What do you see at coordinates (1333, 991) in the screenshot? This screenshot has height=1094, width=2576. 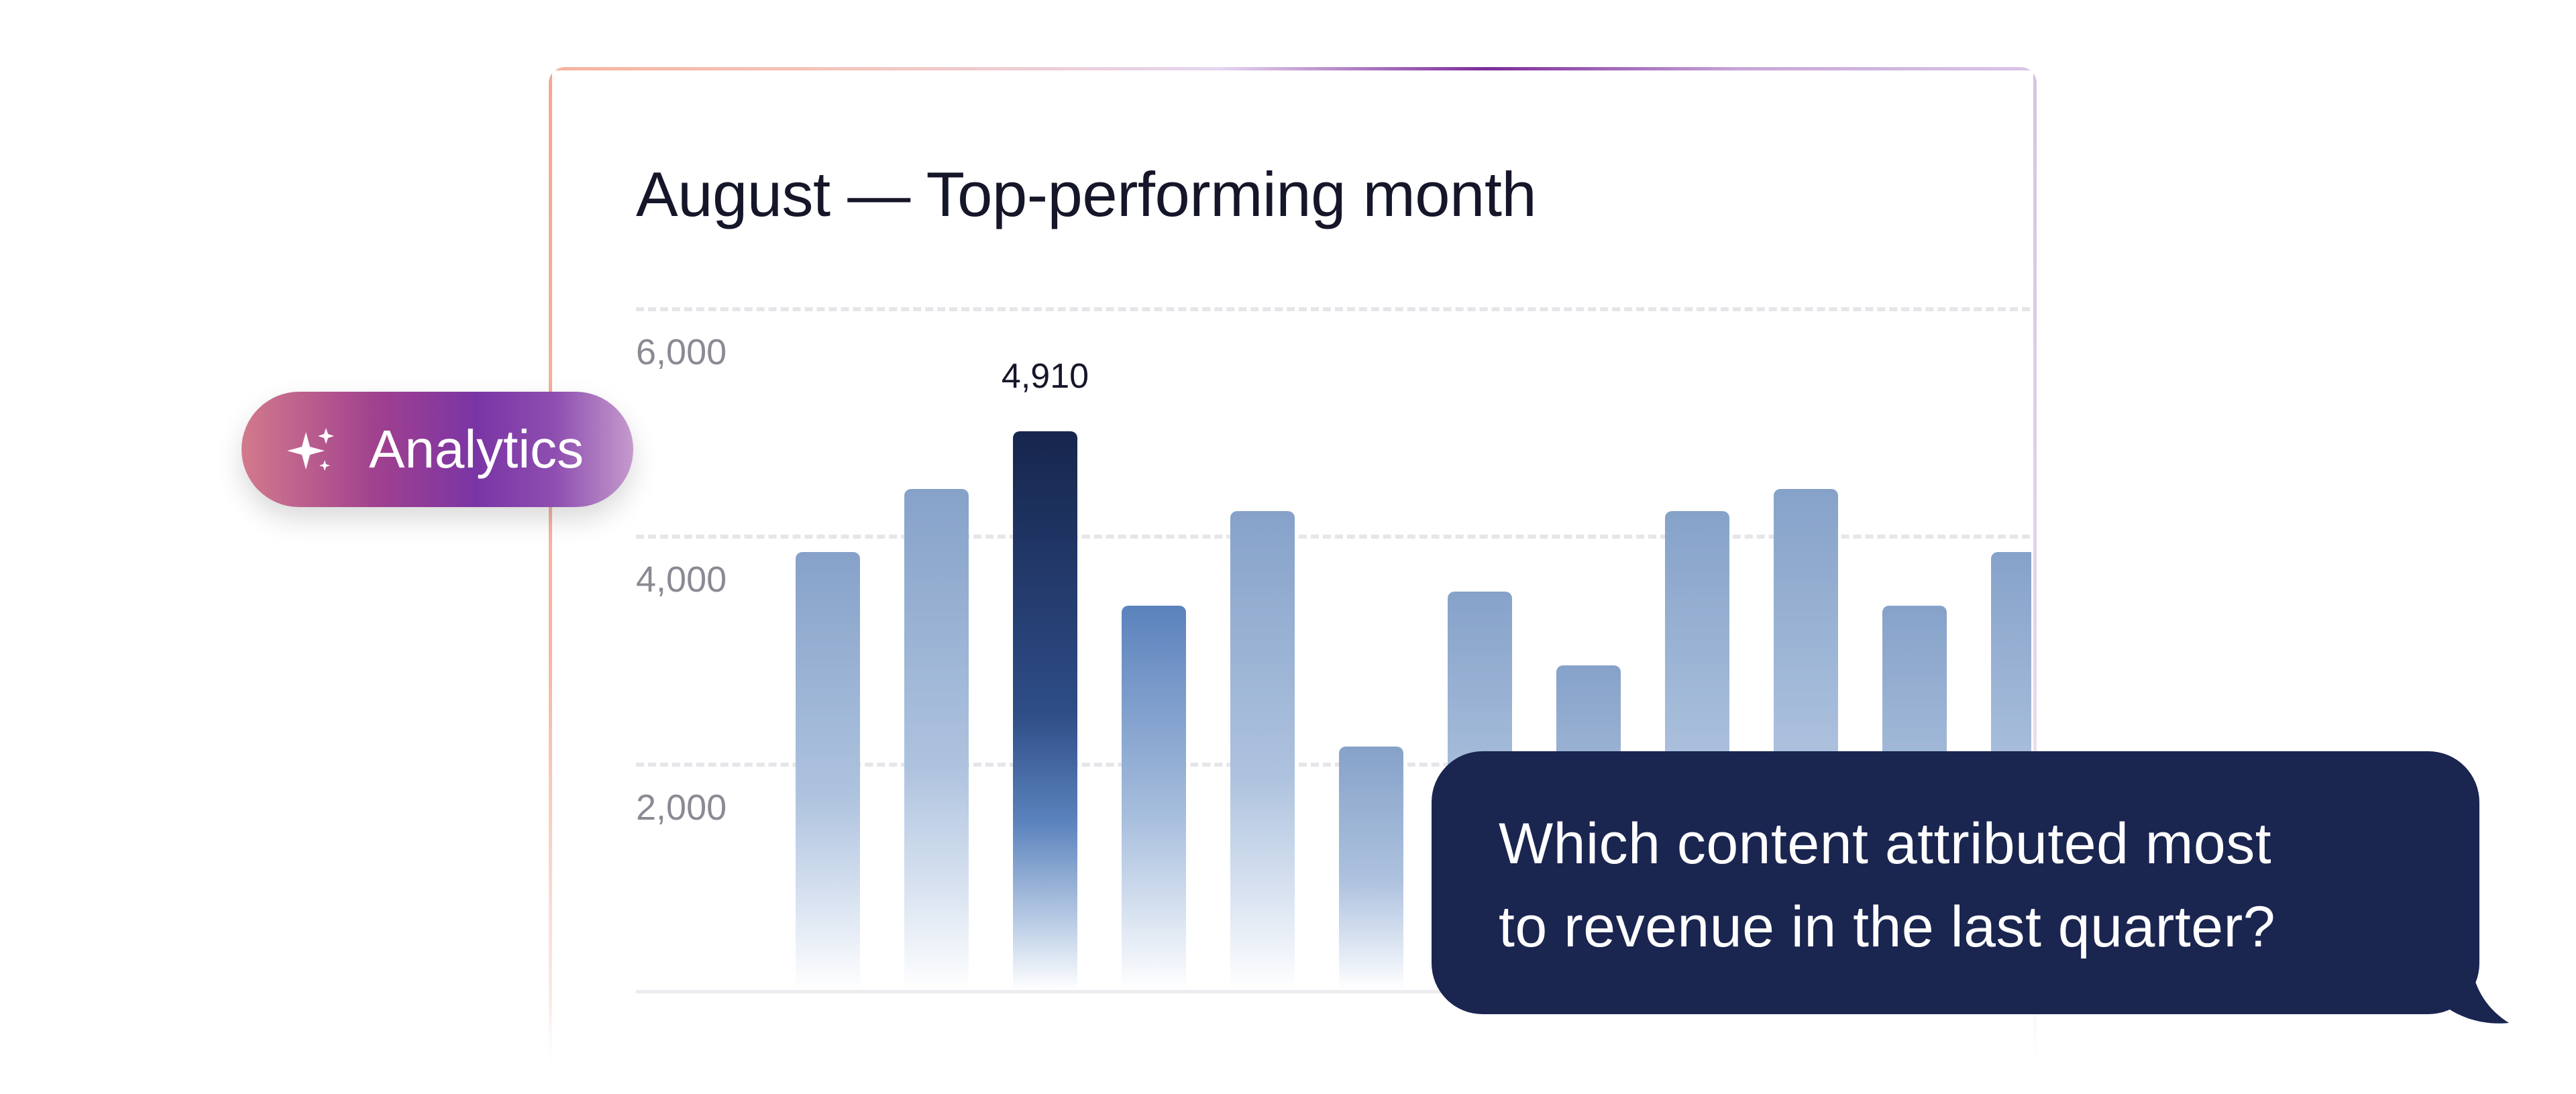 I see `x-axis-baseline` at bounding box center [1333, 991].